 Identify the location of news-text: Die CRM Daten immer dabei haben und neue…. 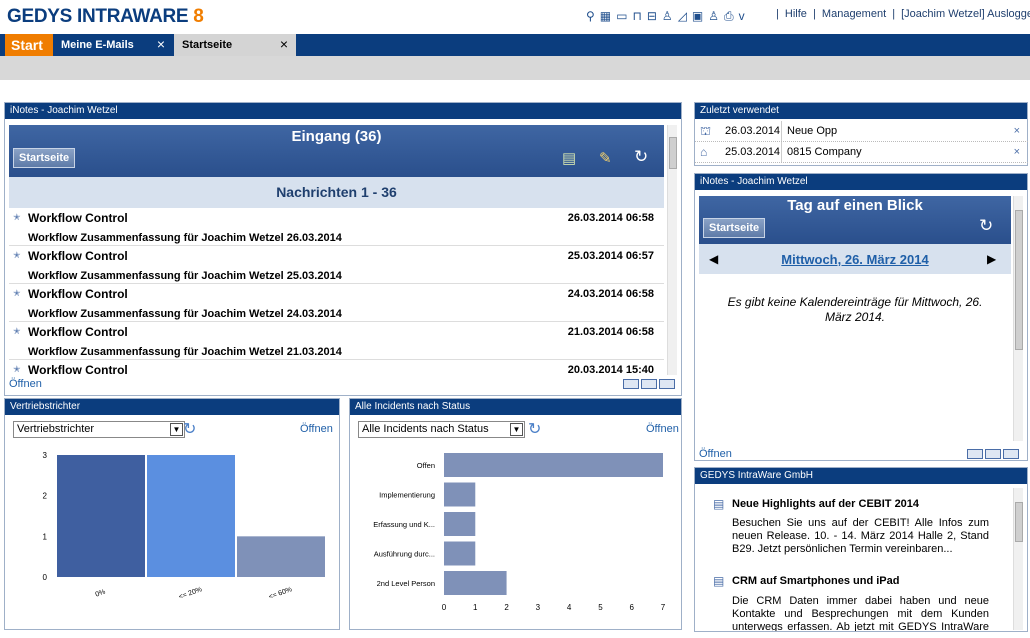
(860, 613).